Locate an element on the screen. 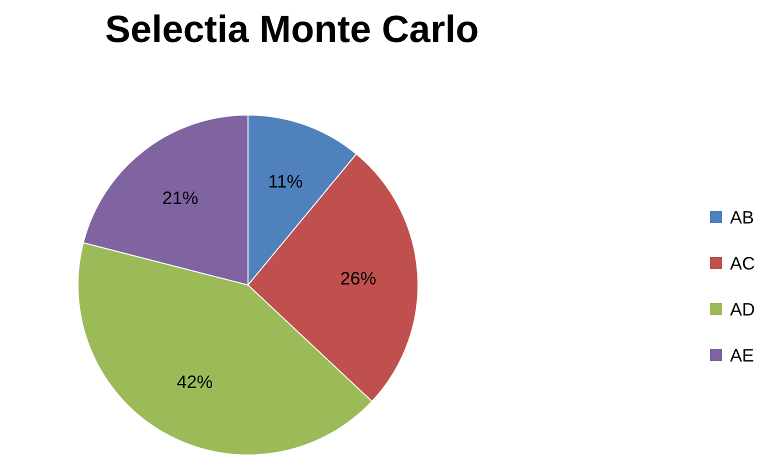 The width and height of the screenshot is (784, 465). legend-label: AE is located at coordinates (742, 355).